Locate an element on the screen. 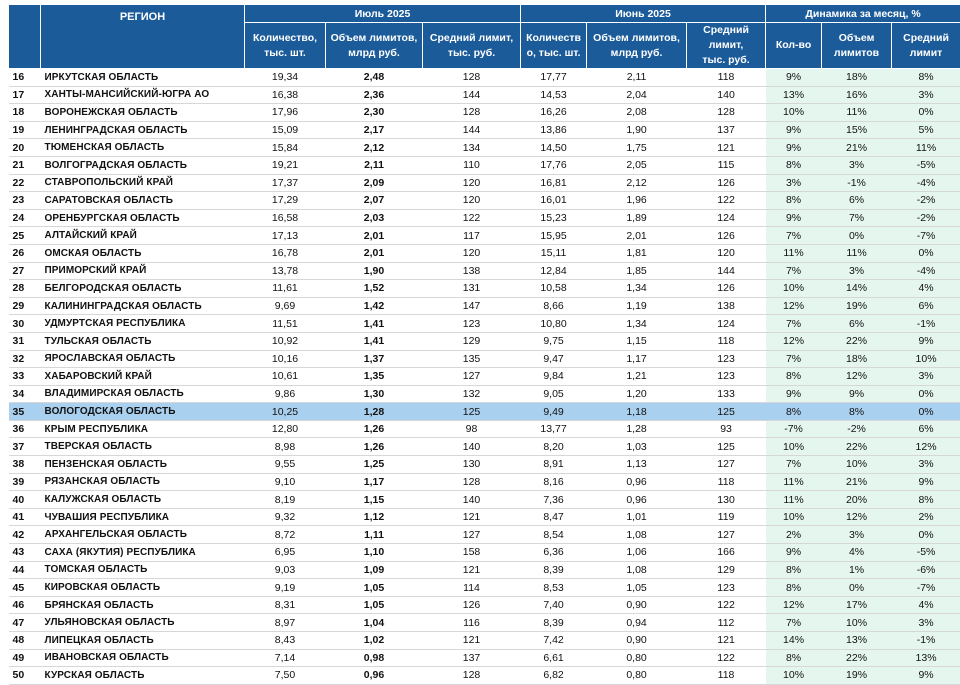 This screenshot has width=960, height=685. july-avg-cell: 131 is located at coordinates (472, 289).